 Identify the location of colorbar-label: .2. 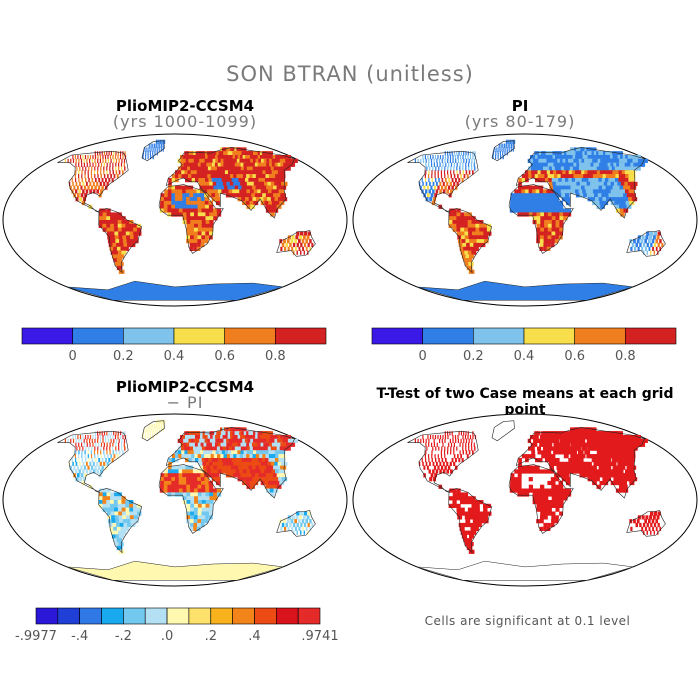
(211, 636).